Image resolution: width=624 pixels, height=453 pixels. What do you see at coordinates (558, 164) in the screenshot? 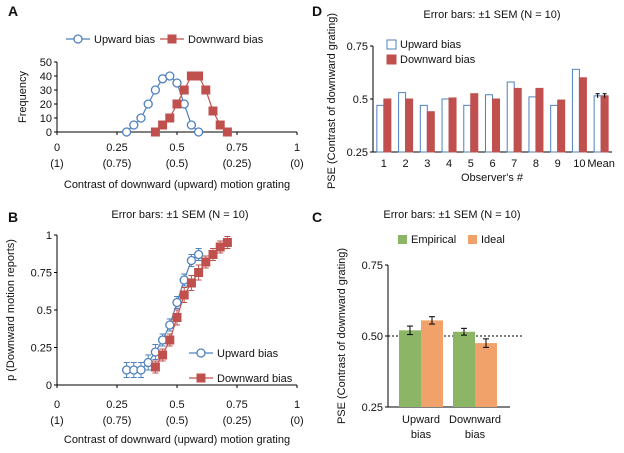
I see `d-x-tick-label: 9` at bounding box center [558, 164].